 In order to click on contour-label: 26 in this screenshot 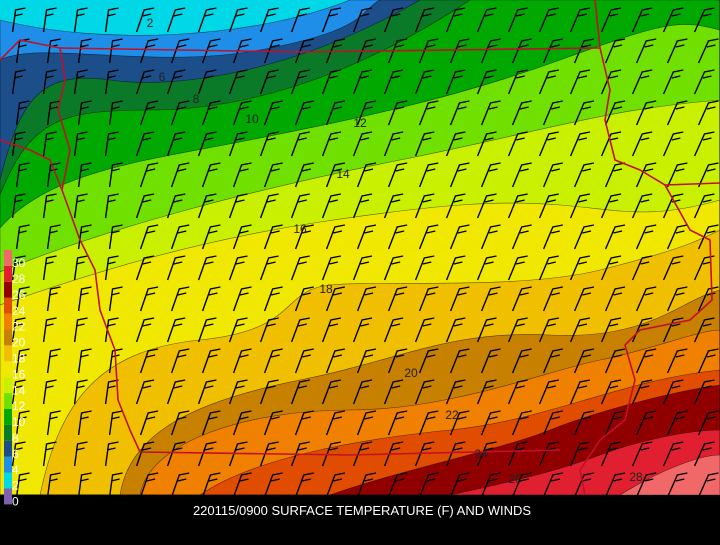, I will do `click(515, 479)`.